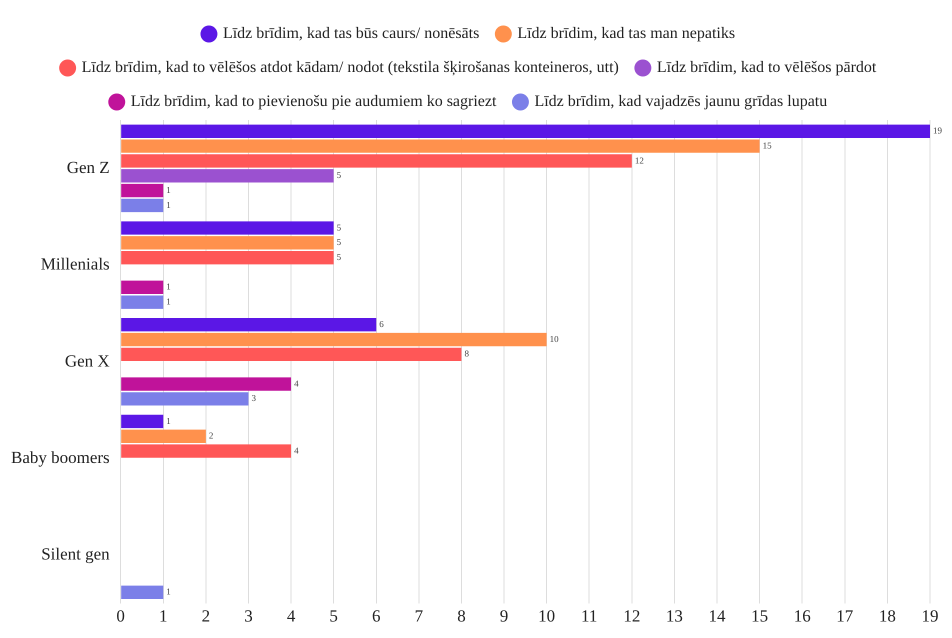 Image resolution: width=952 pixels, height=638 pixels. Describe the element at coordinates (419, 616) in the screenshot. I see `x-tick-label: 7` at that location.